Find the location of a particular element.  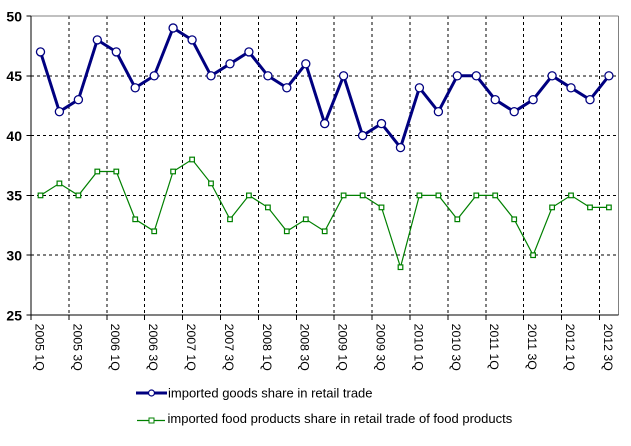

svg-text:imported goods share in retail: imported goods share in retail trade is located at coordinates (270, 393).